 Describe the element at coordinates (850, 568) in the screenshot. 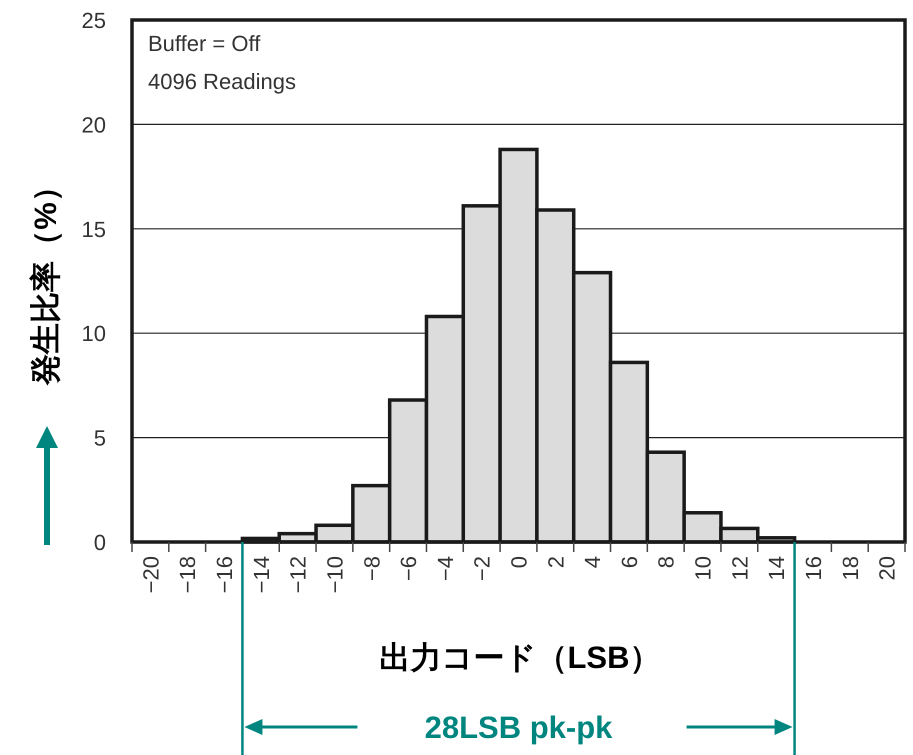

I see `x-tick-label: 18` at that location.